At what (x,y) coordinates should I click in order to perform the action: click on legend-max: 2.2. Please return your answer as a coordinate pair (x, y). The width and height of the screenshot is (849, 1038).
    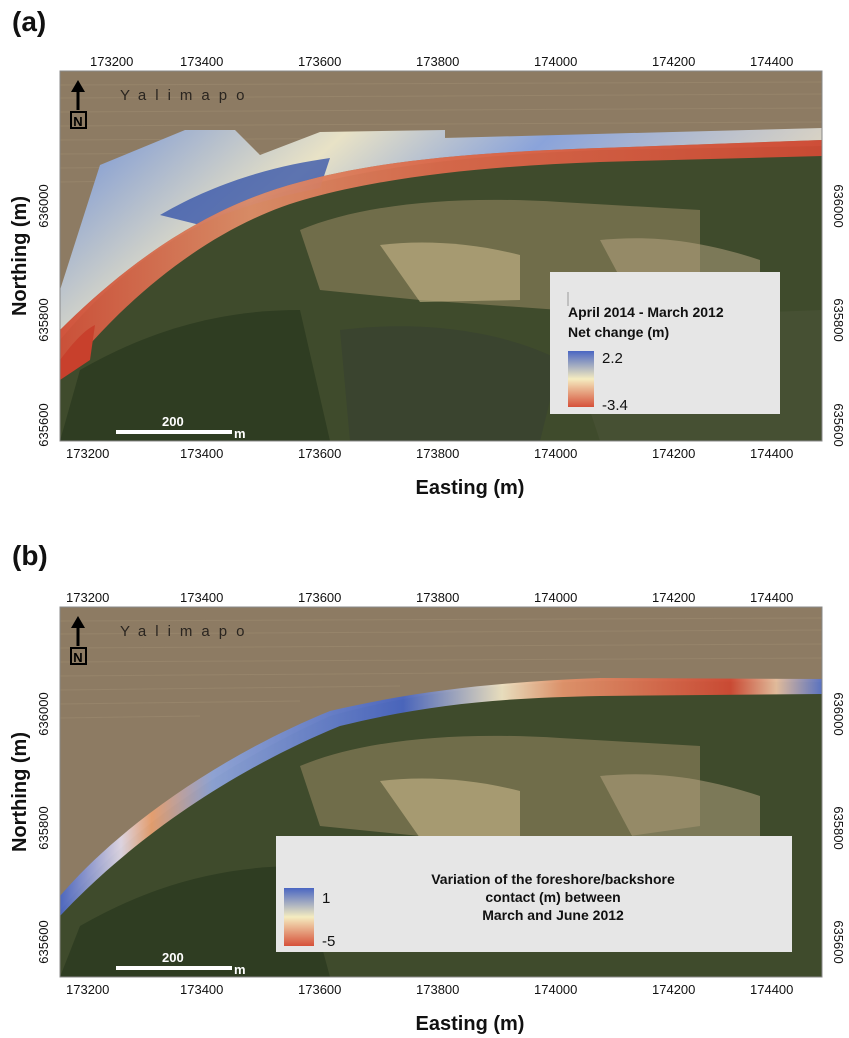
    Looking at the image, I should click on (612, 358).